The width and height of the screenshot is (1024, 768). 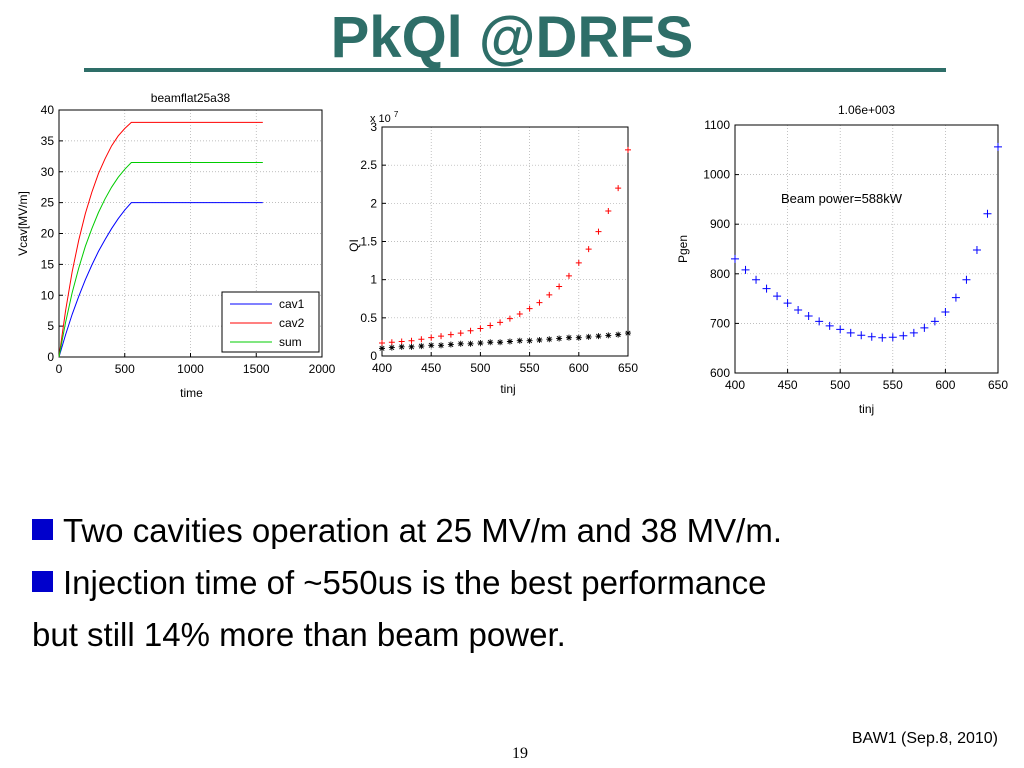 What do you see at coordinates (720, 323) in the screenshot?
I see `y-tick-label: 700` at bounding box center [720, 323].